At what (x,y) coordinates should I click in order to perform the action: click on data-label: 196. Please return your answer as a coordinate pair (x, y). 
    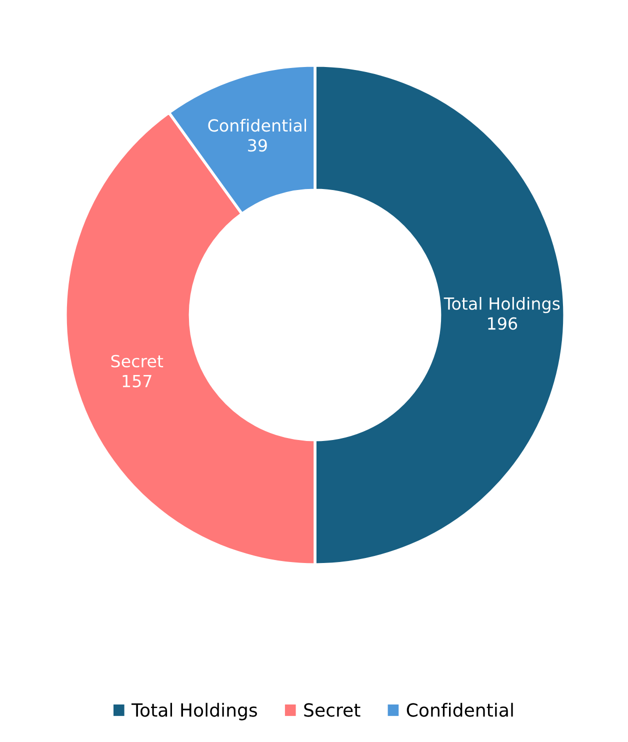
    Looking at the image, I should click on (503, 323).